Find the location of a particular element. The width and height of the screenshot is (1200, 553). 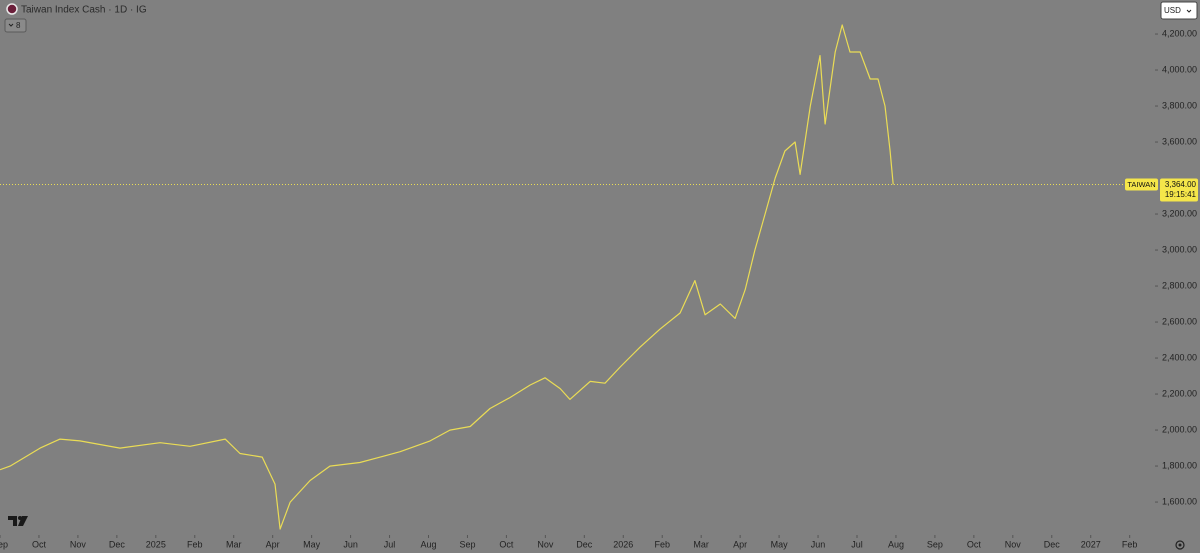

collapse-count: 8 is located at coordinates (18, 25).